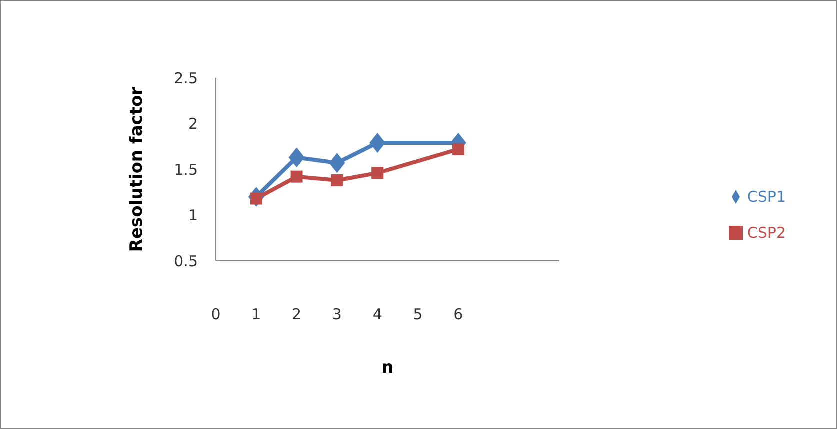 The height and width of the screenshot is (429, 837). What do you see at coordinates (186, 261) in the screenshot?
I see `y-tick-label: 0.5` at bounding box center [186, 261].